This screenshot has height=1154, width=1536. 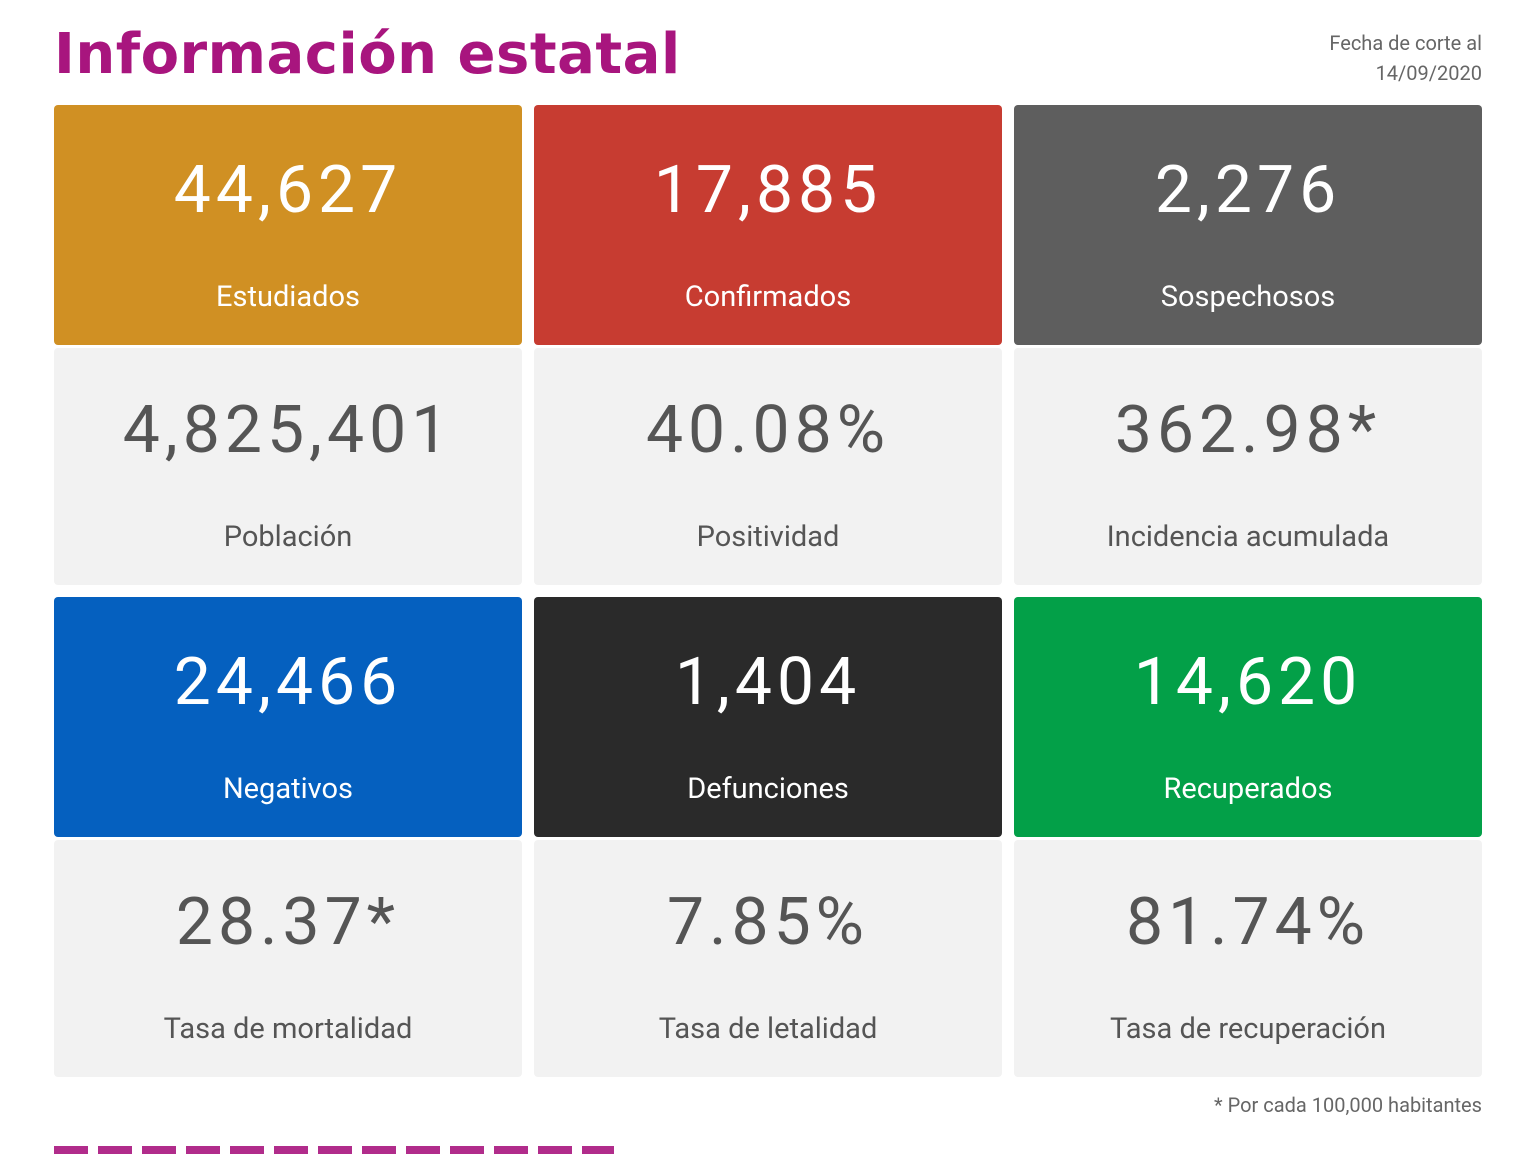 I want to click on stat-value: 17,885, so click(x=768, y=190).